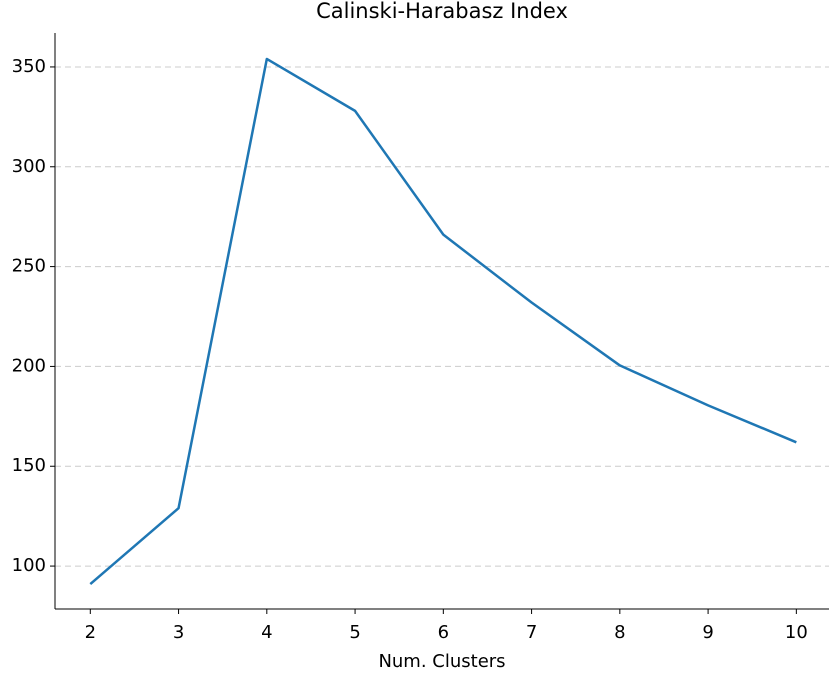 This screenshot has height=680, width=831. What do you see at coordinates (619, 632) in the screenshot?
I see `x-tick-label: 8` at bounding box center [619, 632].